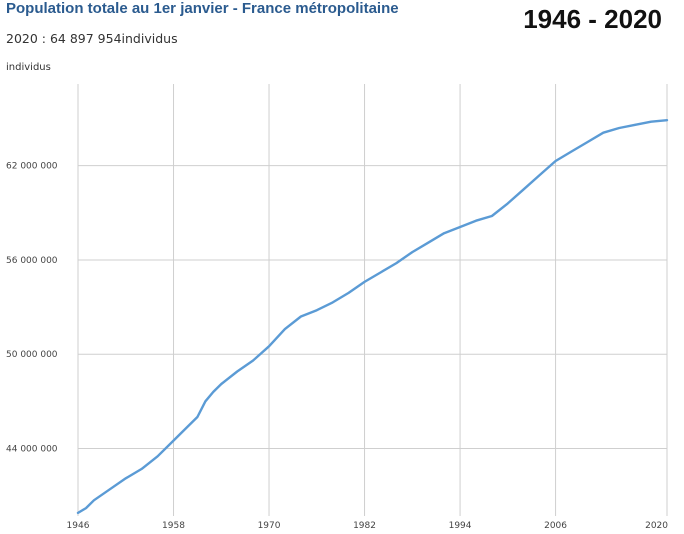  What do you see at coordinates (173, 526) in the screenshot?
I see `x-tick-label: 1958` at bounding box center [173, 526].